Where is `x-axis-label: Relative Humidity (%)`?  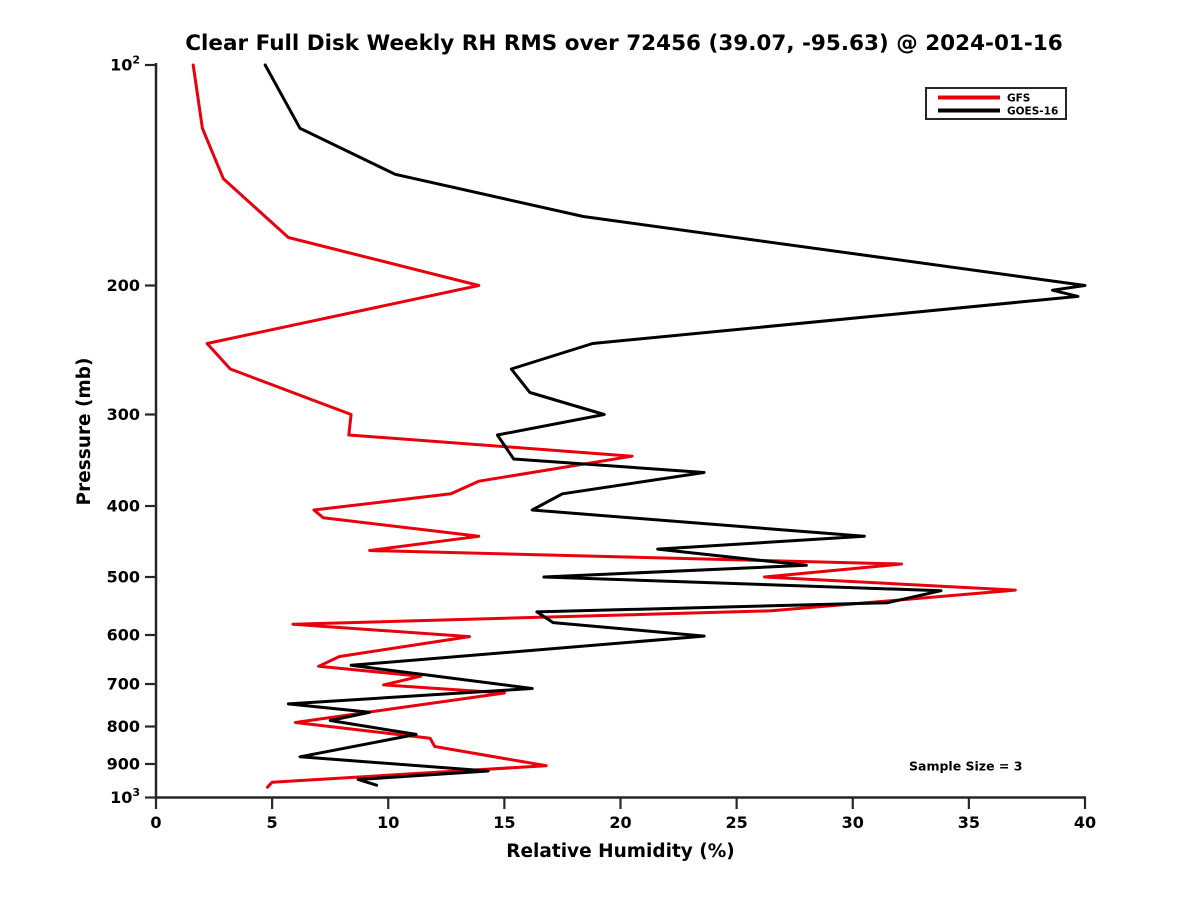
x-axis-label: Relative Humidity (%) is located at coordinates (620, 851).